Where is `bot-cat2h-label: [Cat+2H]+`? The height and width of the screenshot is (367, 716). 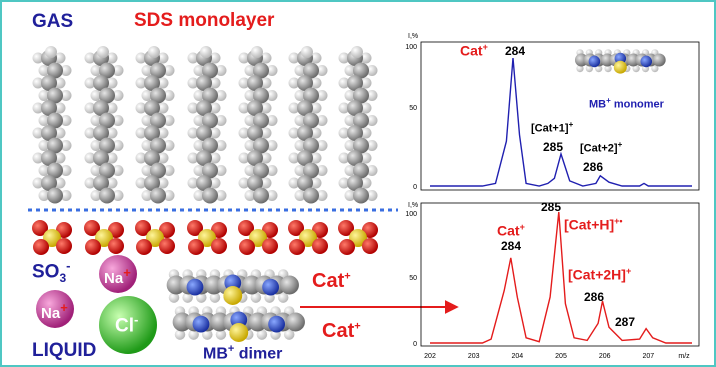
bot-cat2h-label: [Cat+2H]+ is located at coordinates (599, 274).